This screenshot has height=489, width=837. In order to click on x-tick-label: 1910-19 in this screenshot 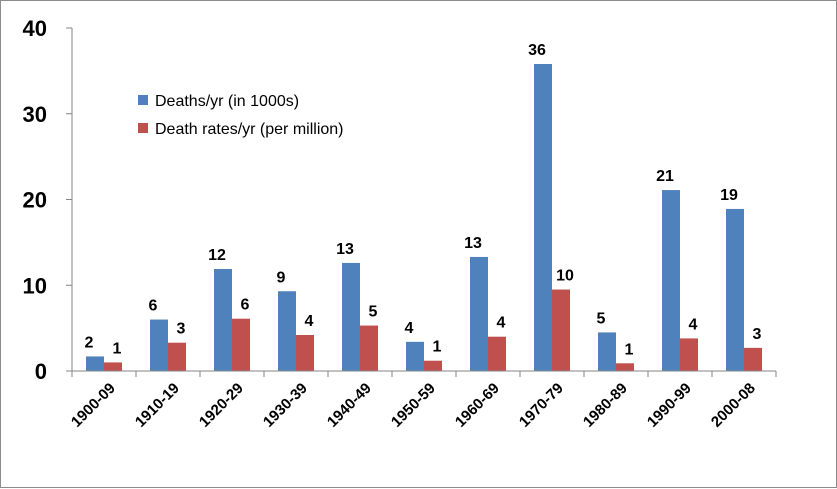, I will do `click(157, 405)`.